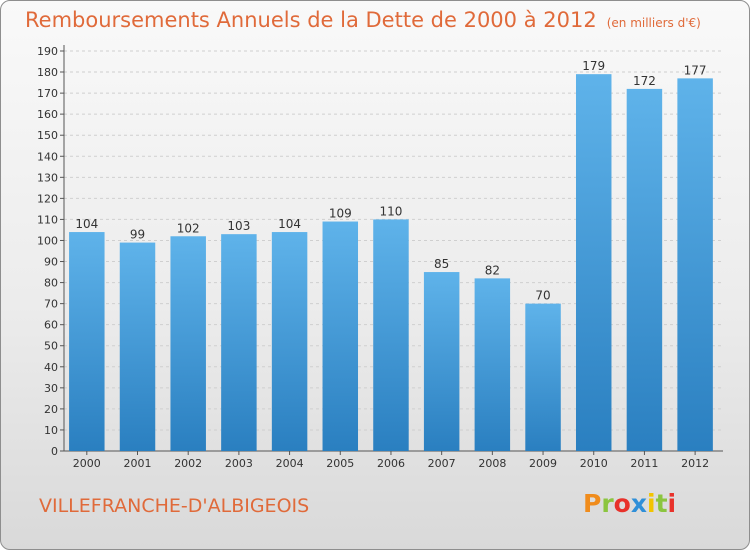 The width and height of the screenshot is (750, 550). What do you see at coordinates (137, 235) in the screenshot?
I see `data-label: 99` at bounding box center [137, 235].